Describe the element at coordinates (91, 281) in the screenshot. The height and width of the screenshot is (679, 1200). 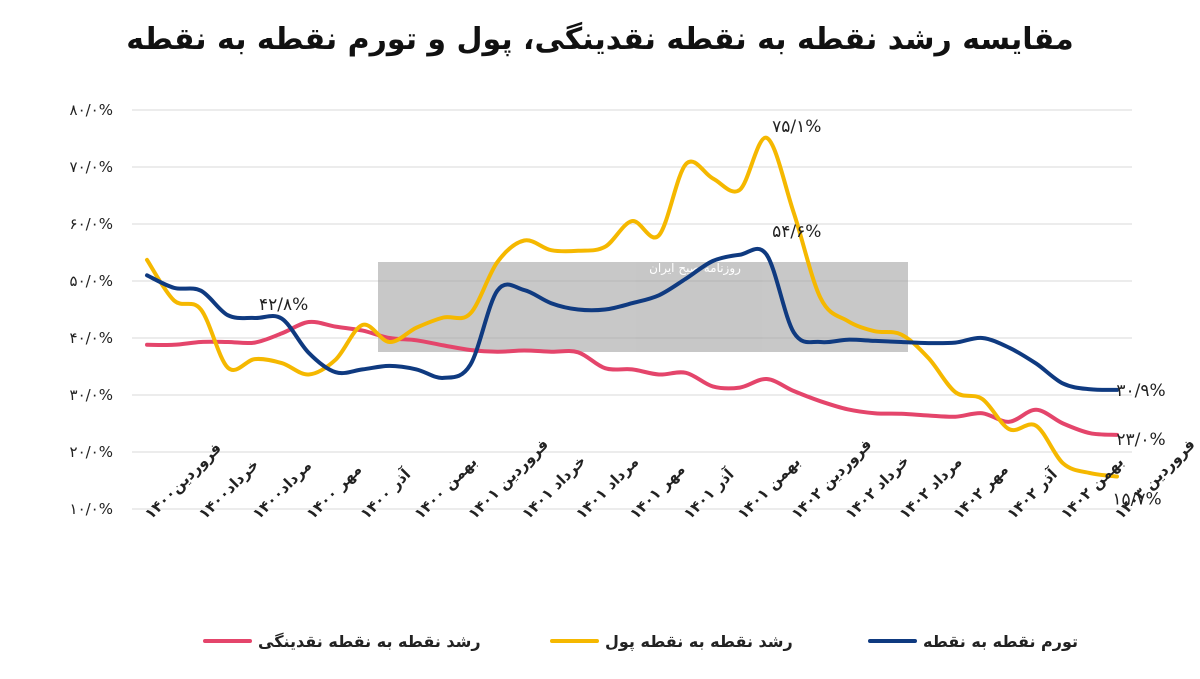
I see `y-tick-label: ۵۰/۰%` at that location.